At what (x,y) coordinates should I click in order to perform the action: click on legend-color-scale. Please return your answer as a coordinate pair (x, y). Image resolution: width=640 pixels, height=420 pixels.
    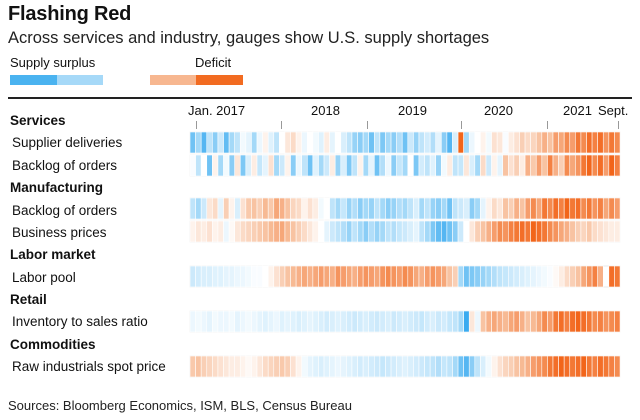
    Looking at the image, I should click on (126, 80).